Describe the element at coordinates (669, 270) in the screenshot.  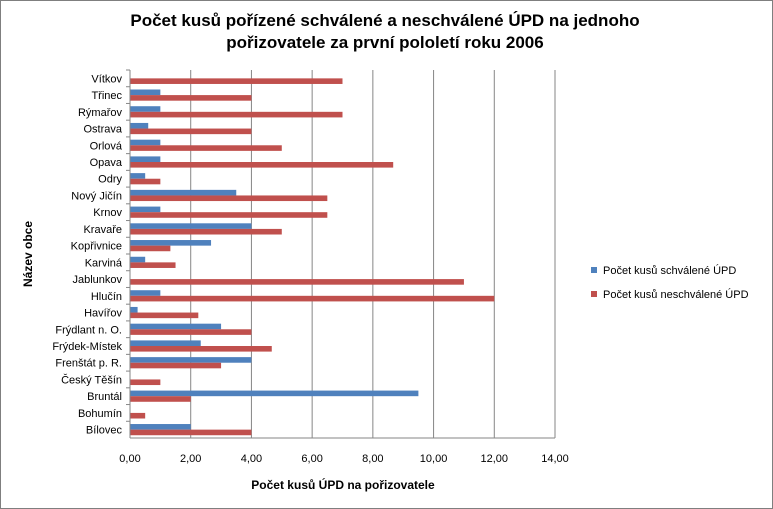
I see `legend-label: Počet kusů schválené ÚPD` at that location.